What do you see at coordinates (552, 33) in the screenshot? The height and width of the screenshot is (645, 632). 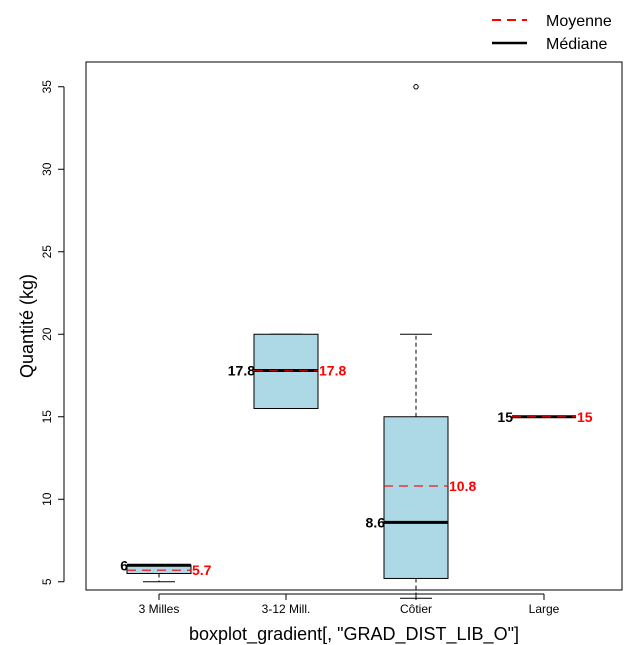 I see `legend: Moyenne Médiane` at bounding box center [552, 33].